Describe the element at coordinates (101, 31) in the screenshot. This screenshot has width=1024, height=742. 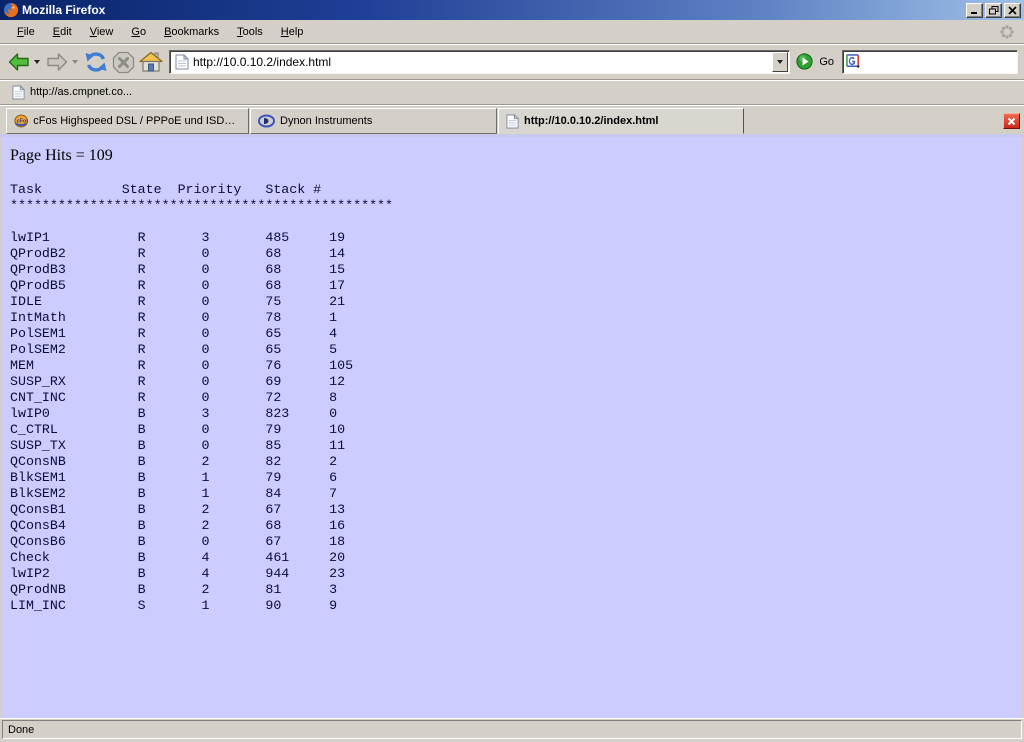
I see `menu-view: View` at that location.